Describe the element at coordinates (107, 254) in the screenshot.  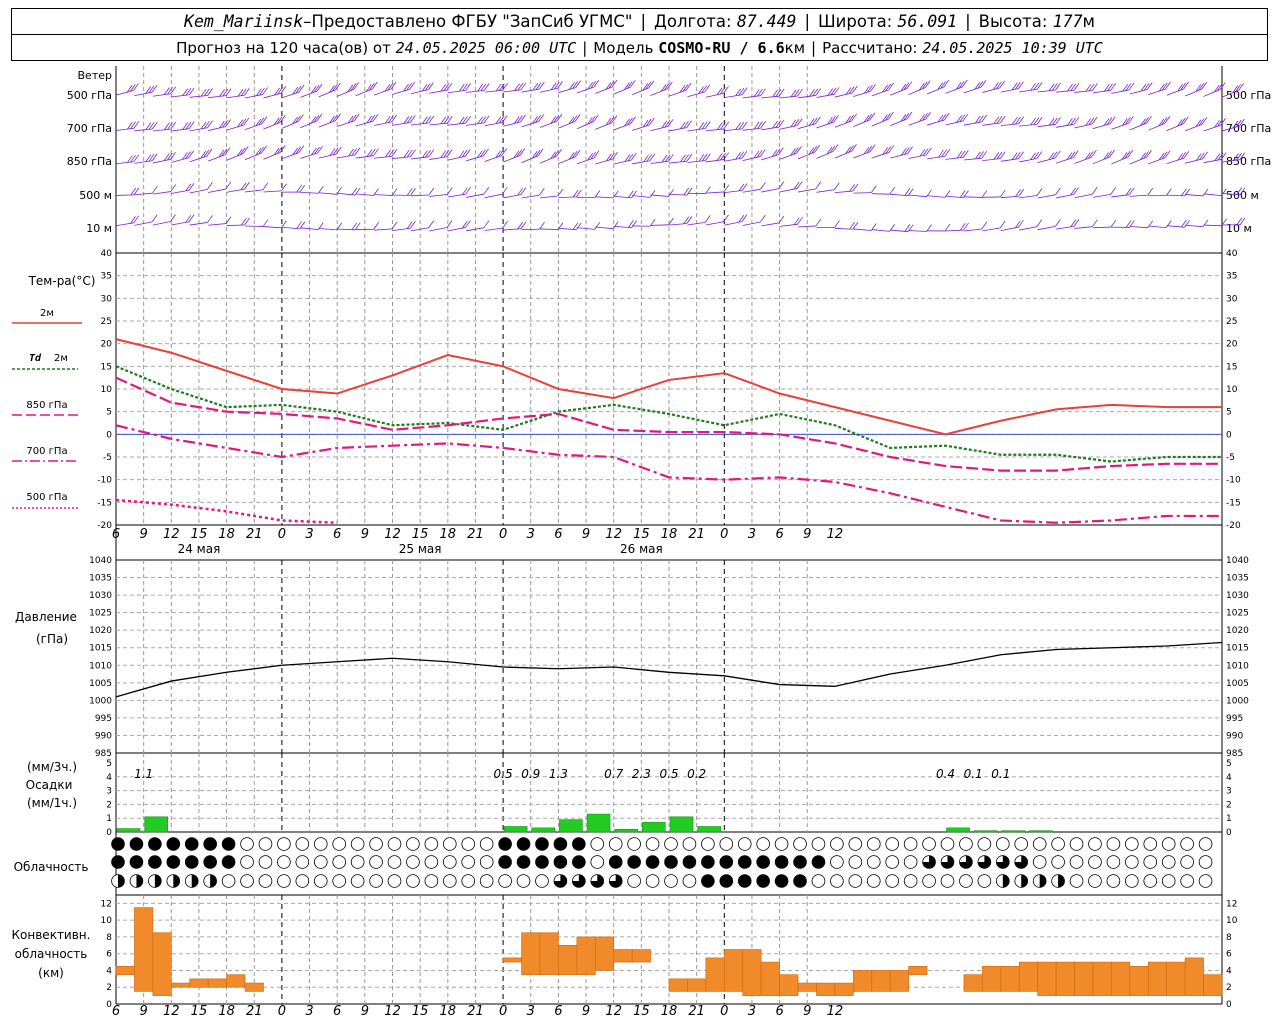
I see `temp-tick-left: 40` at that location.